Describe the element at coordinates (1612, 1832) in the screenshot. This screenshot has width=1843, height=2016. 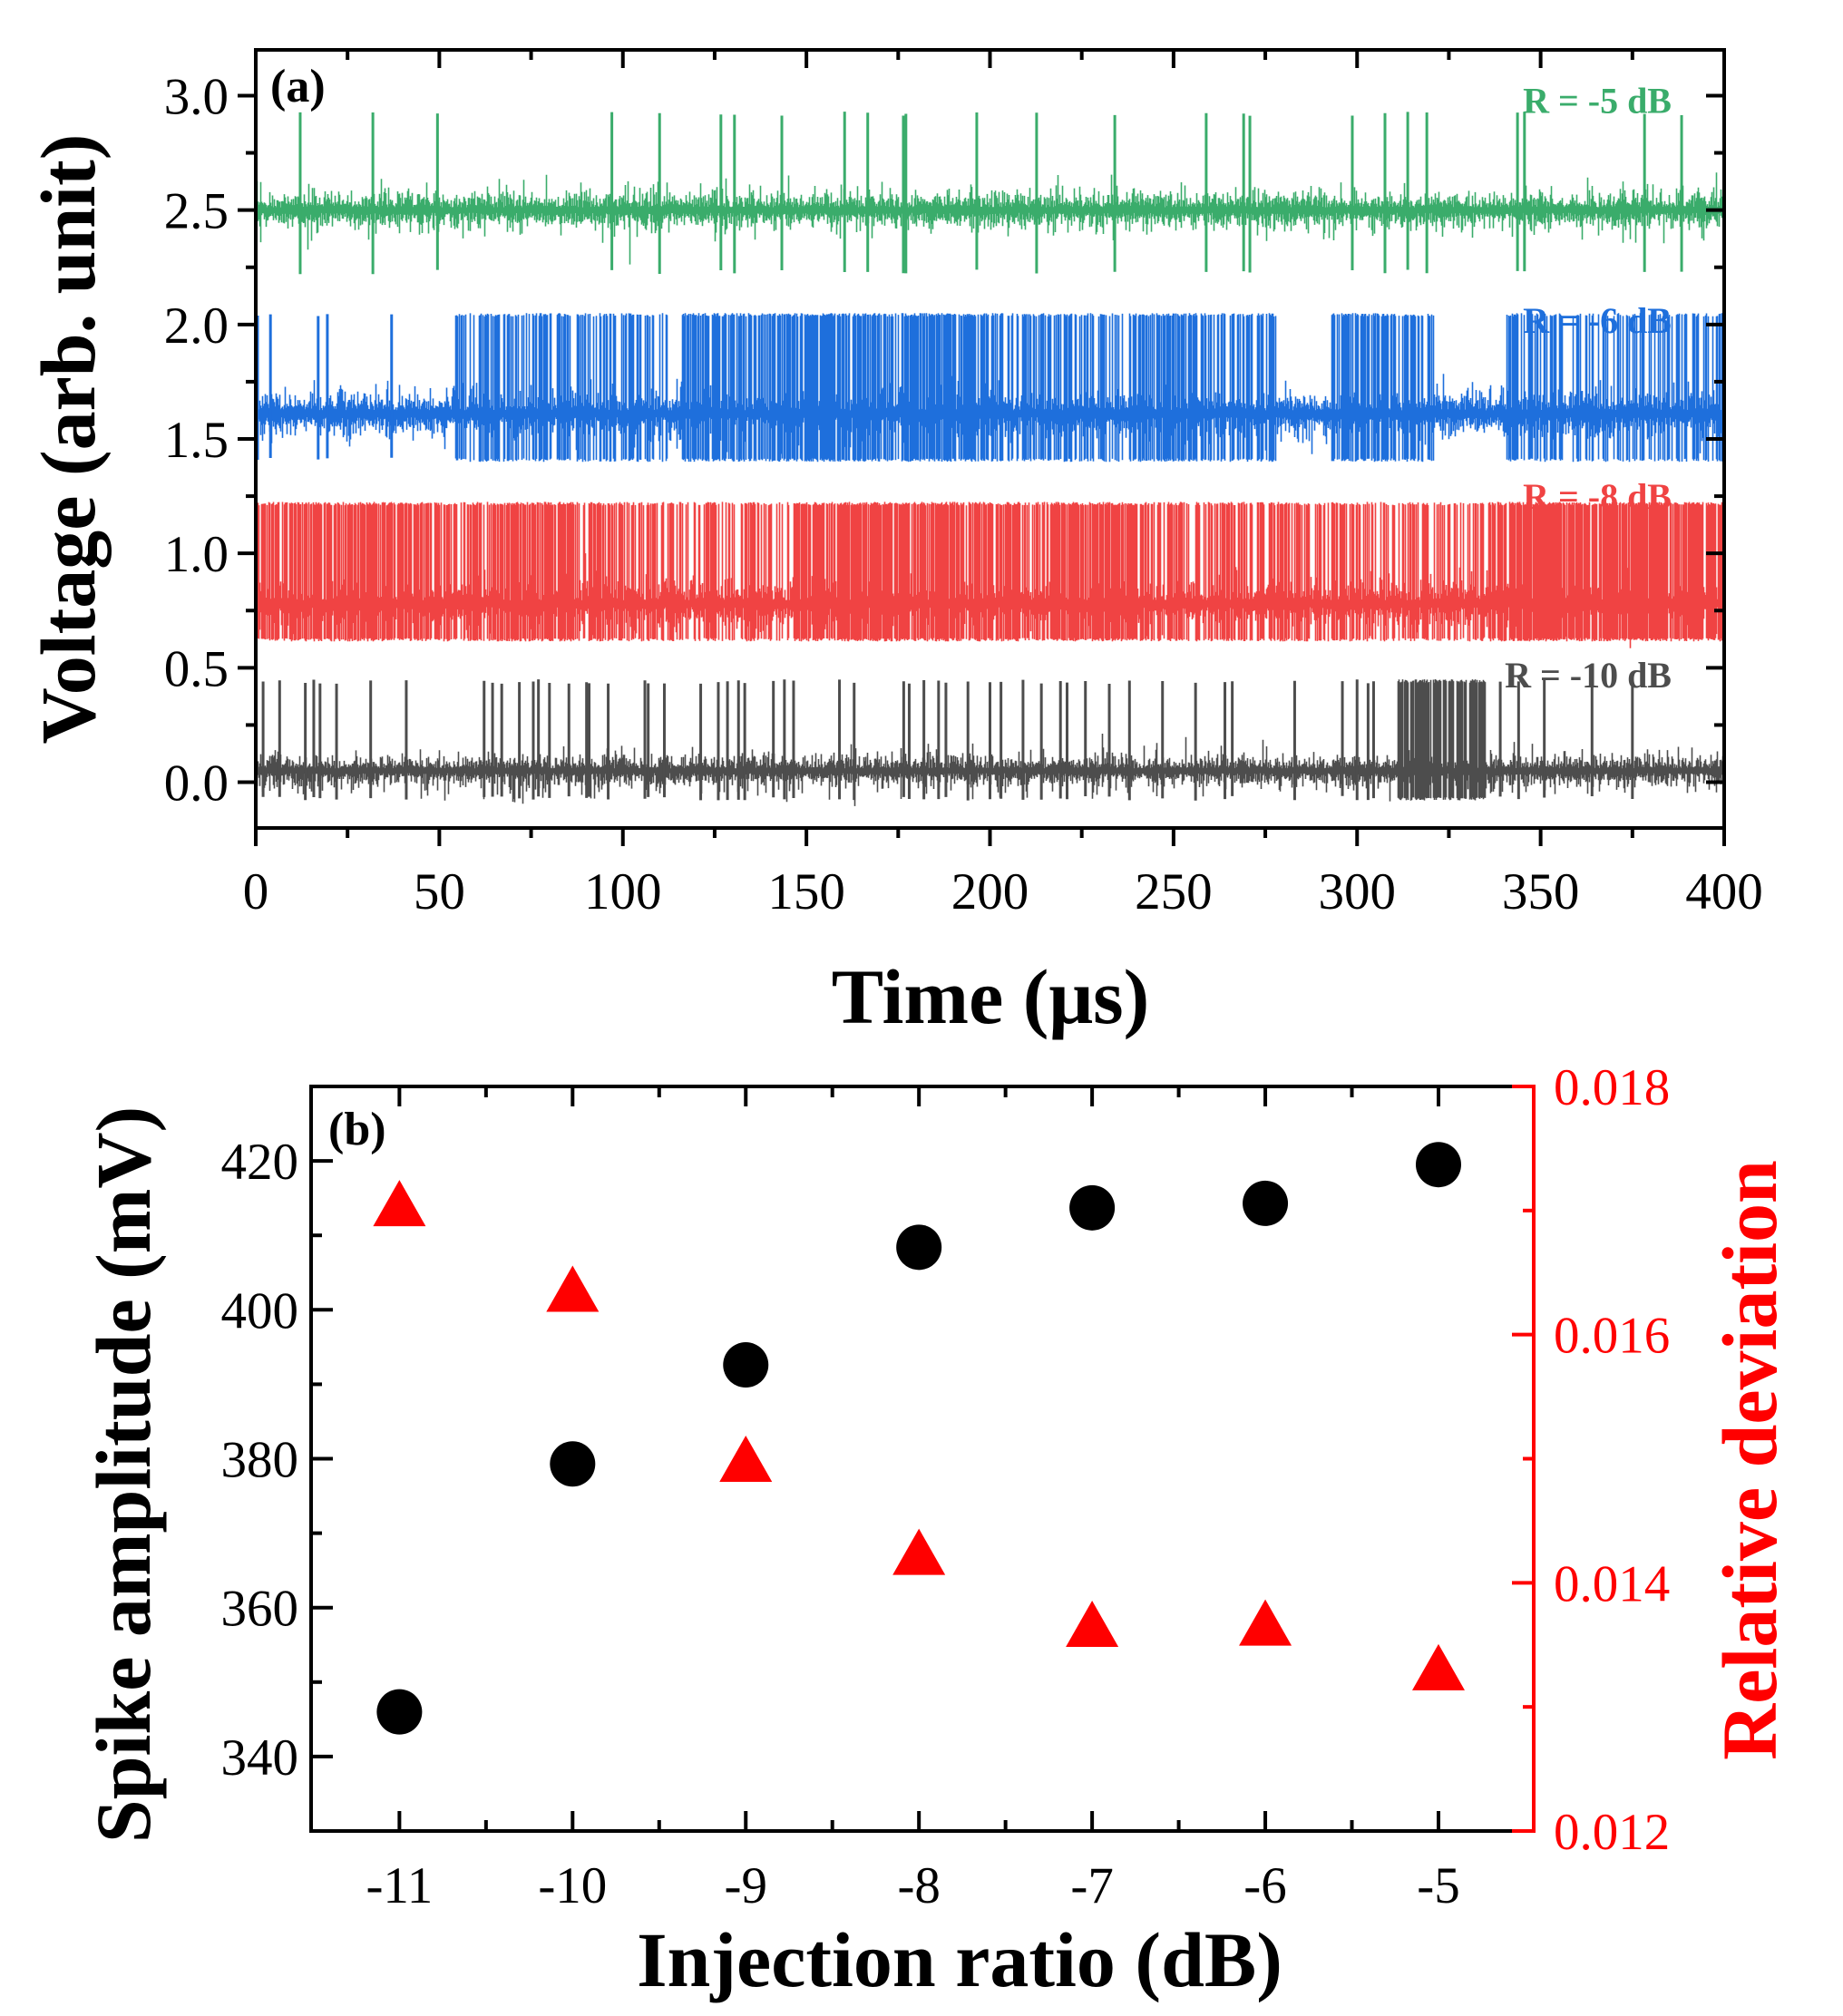
I see `y-tick-label-right: 0.012` at that location.